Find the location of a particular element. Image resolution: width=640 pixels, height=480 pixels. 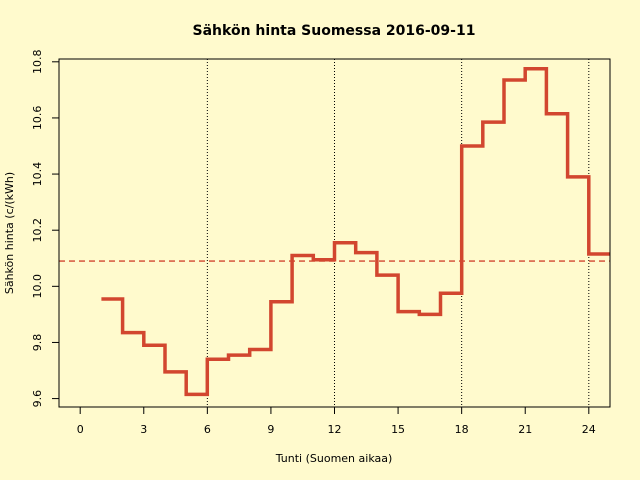

x-tick-label: 9 is located at coordinates (270, 429).